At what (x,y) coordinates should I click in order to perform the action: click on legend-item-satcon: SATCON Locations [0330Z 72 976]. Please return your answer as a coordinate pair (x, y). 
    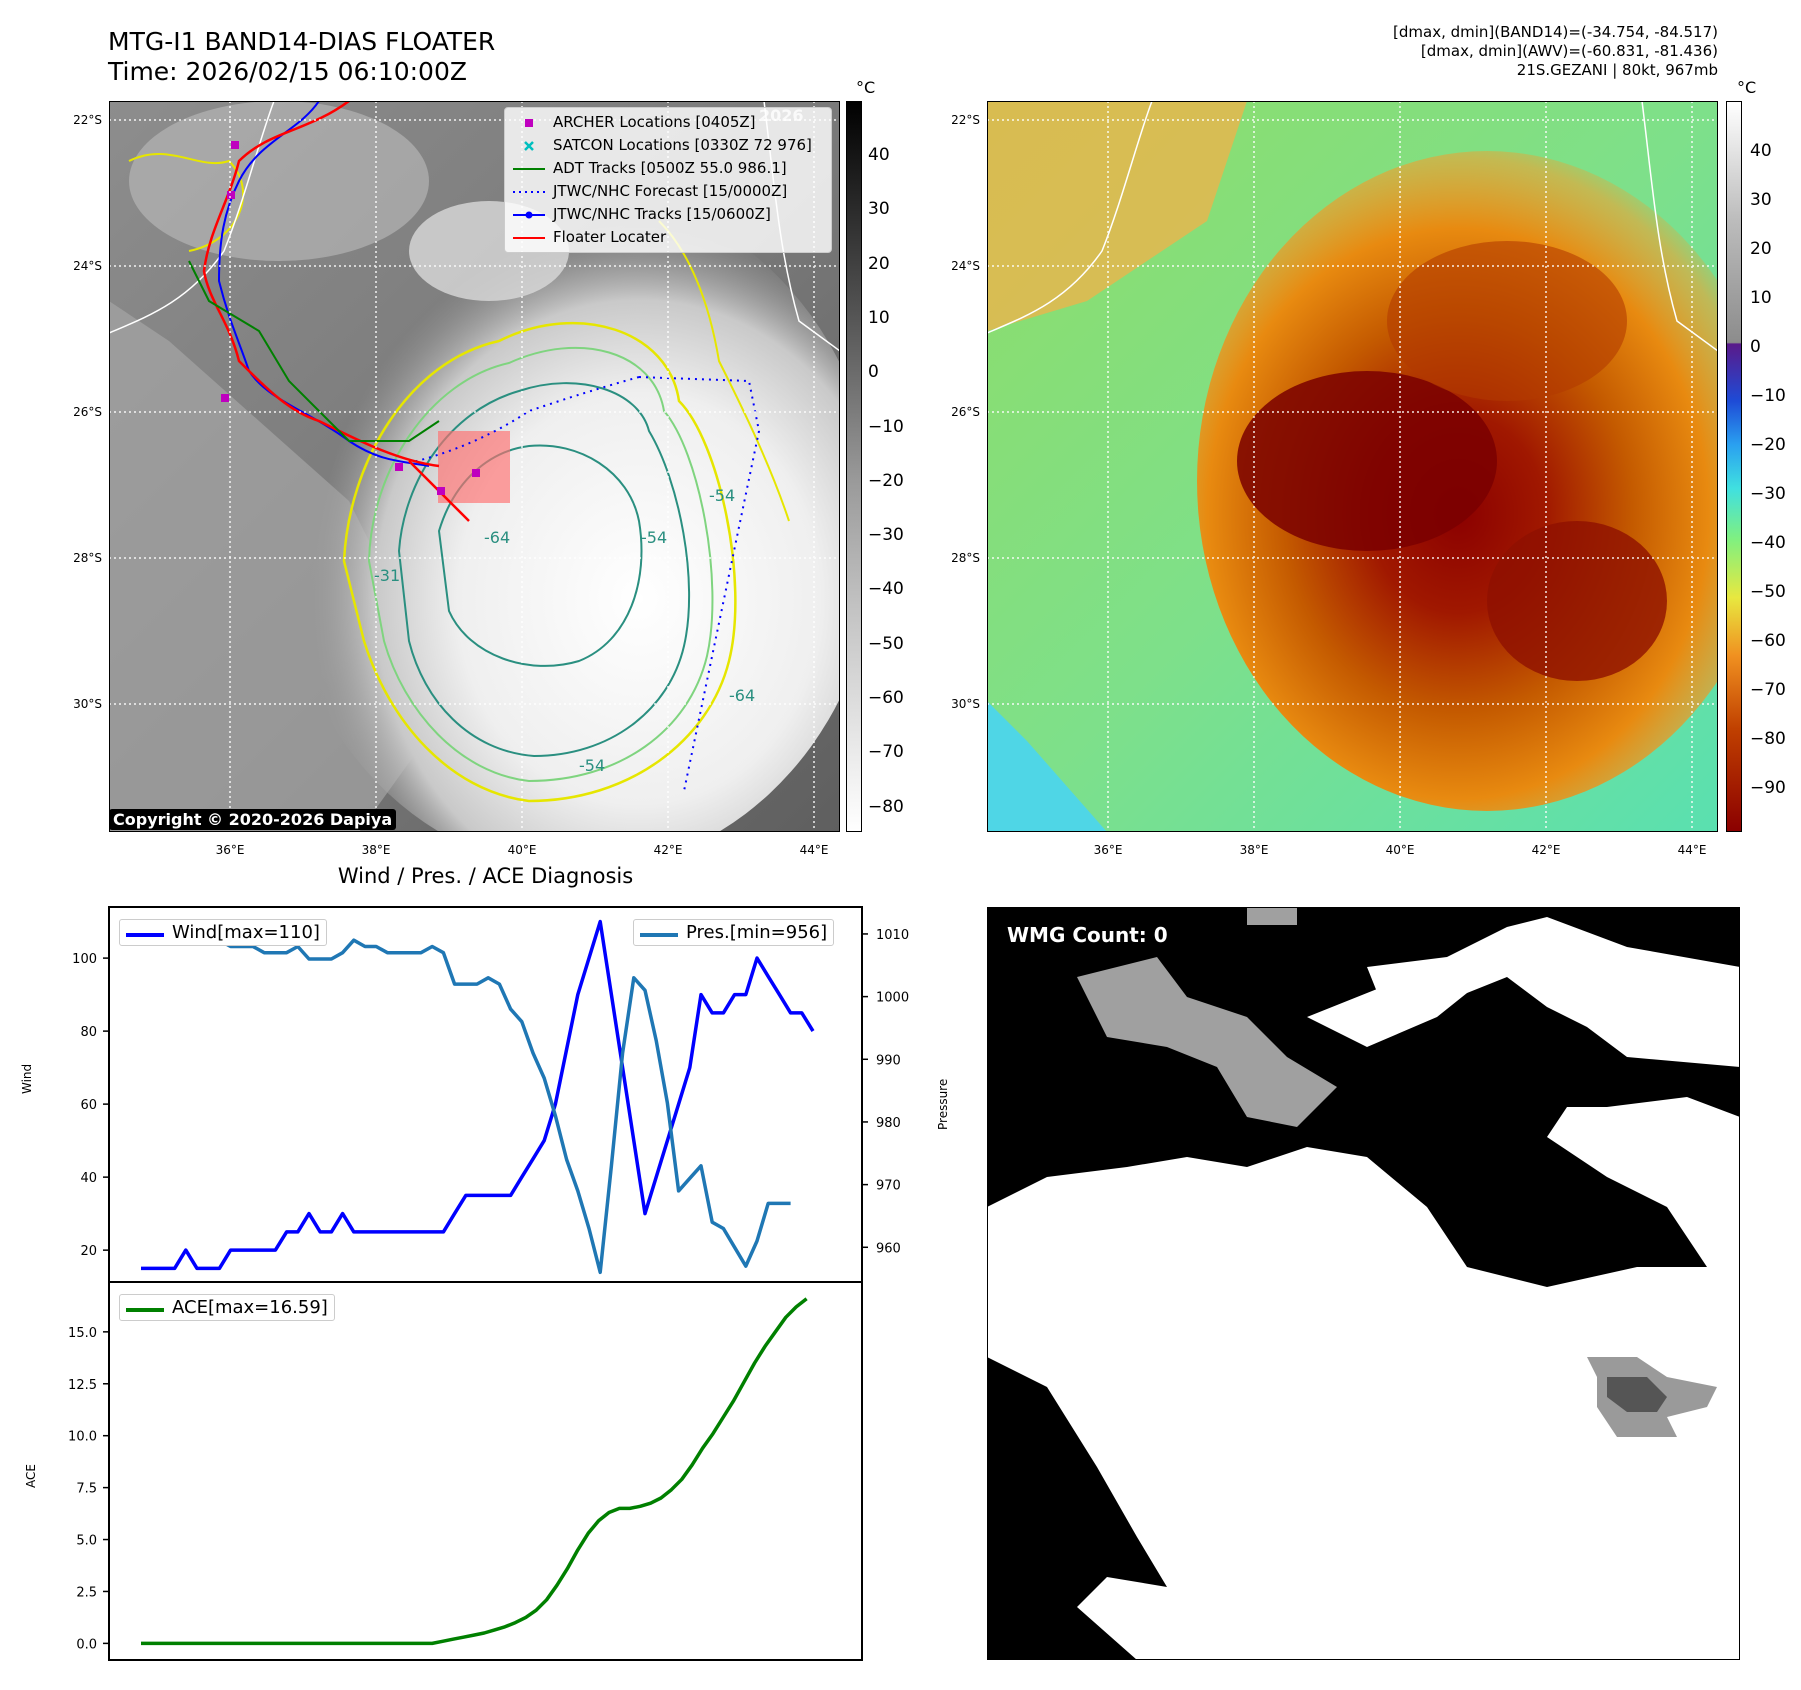
    Looking at the image, I should click on (668, 145).